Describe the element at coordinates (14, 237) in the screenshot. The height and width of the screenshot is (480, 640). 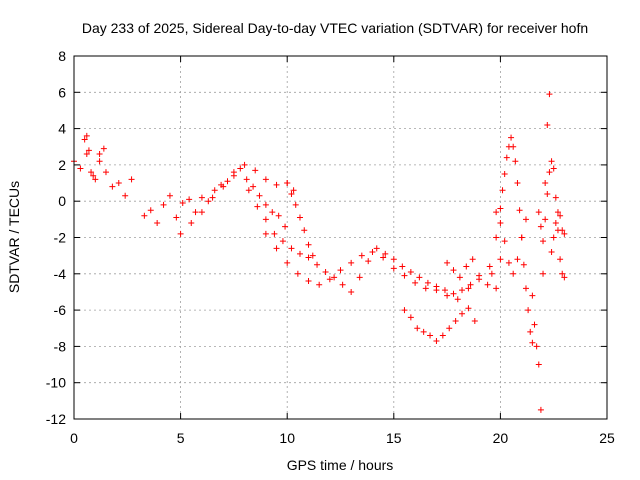
I see `y-axis-title: SDTVAR / TECUs` at that location.